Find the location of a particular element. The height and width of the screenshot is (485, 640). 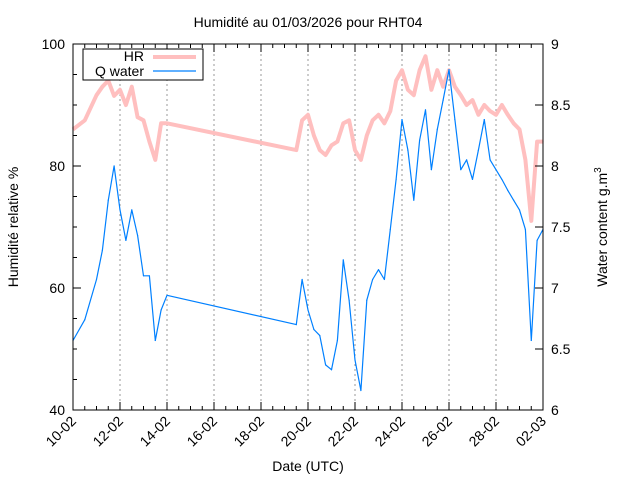

legend-box is located at coordinates (143, 64).